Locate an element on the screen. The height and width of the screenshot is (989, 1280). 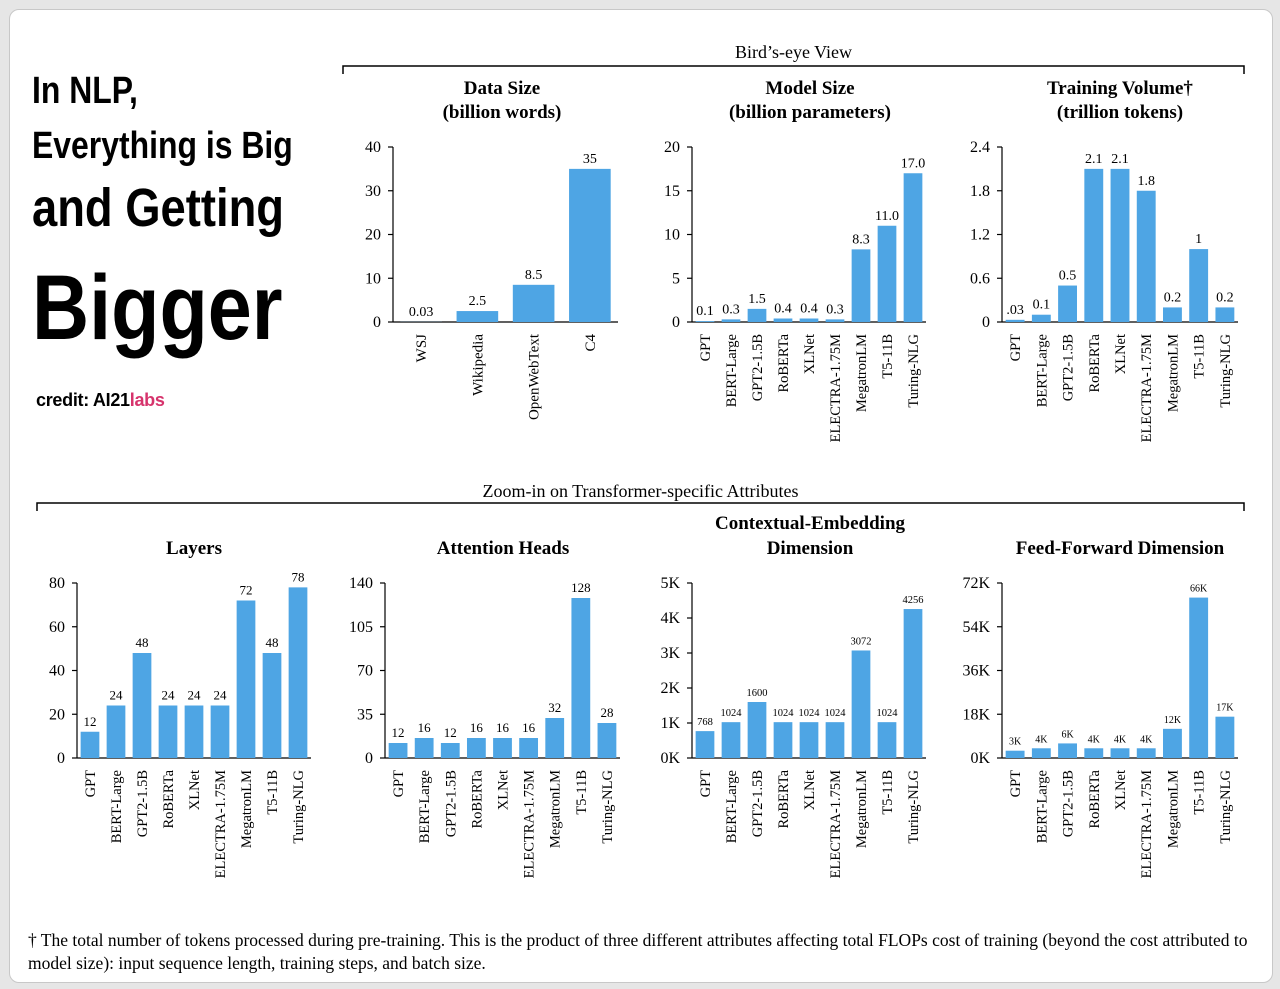
chart-6-category-label: RoBERTa is located at coordinates (1095, 798).